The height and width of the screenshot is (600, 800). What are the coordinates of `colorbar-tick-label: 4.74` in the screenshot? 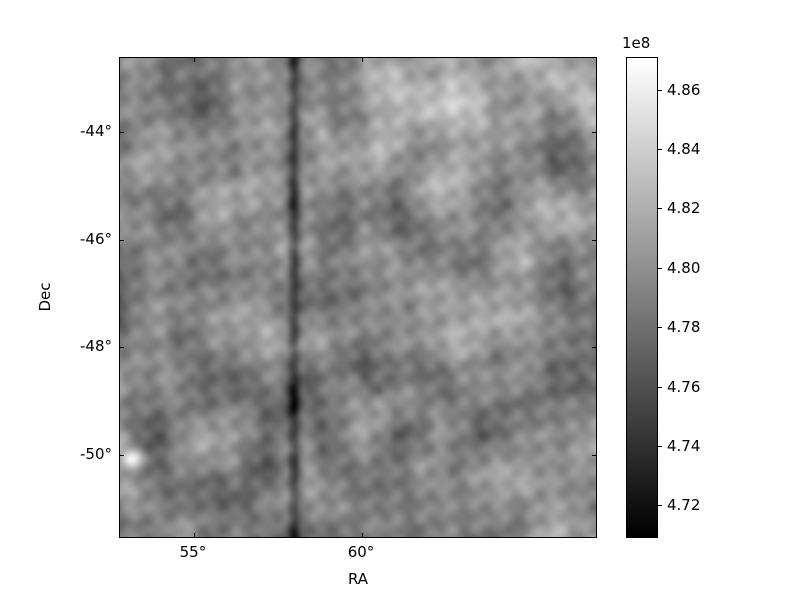 It's located at (684, 445).